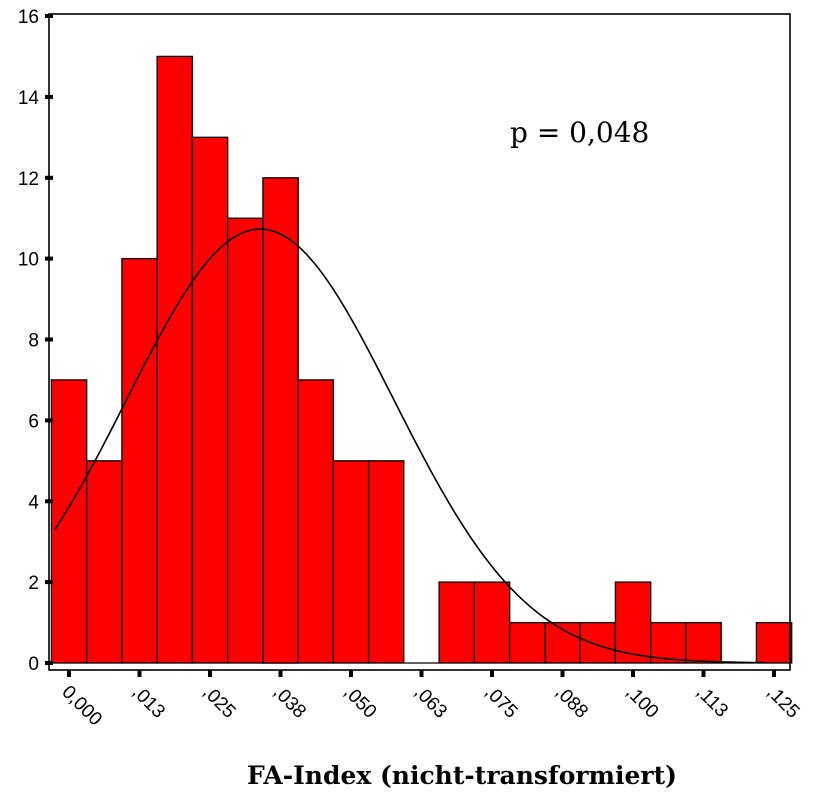 This screenshot has height=805, width=822. Describe the element at coordinates (641, 702) in the screenshot. I see `x-tick-label: ,100` at that location.